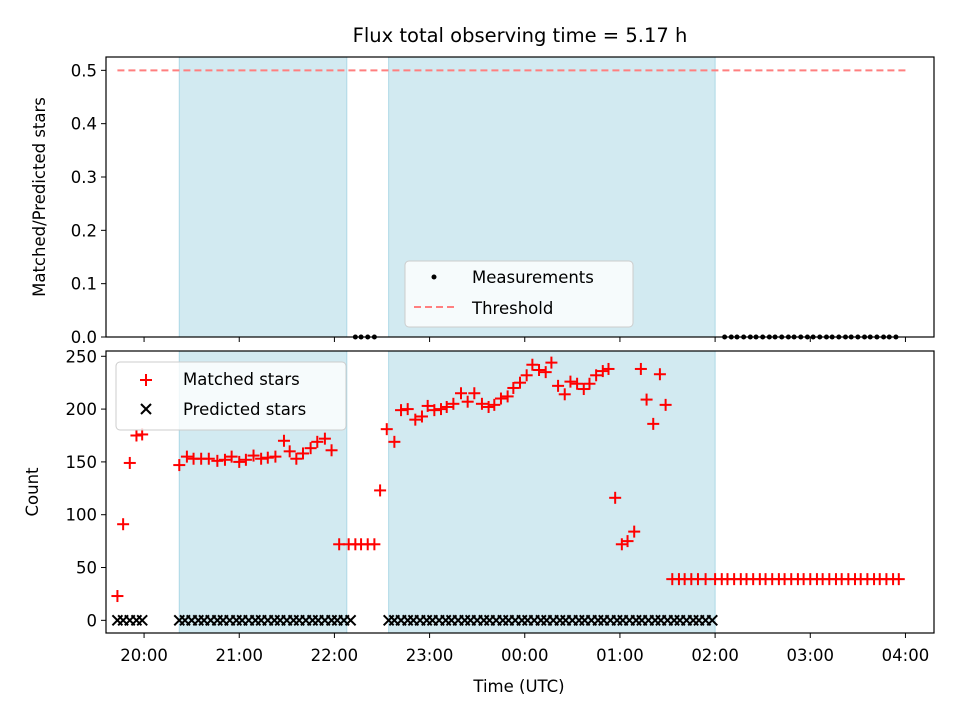  I want to click on bottom-ytick-label: 150, so click(82, 462).